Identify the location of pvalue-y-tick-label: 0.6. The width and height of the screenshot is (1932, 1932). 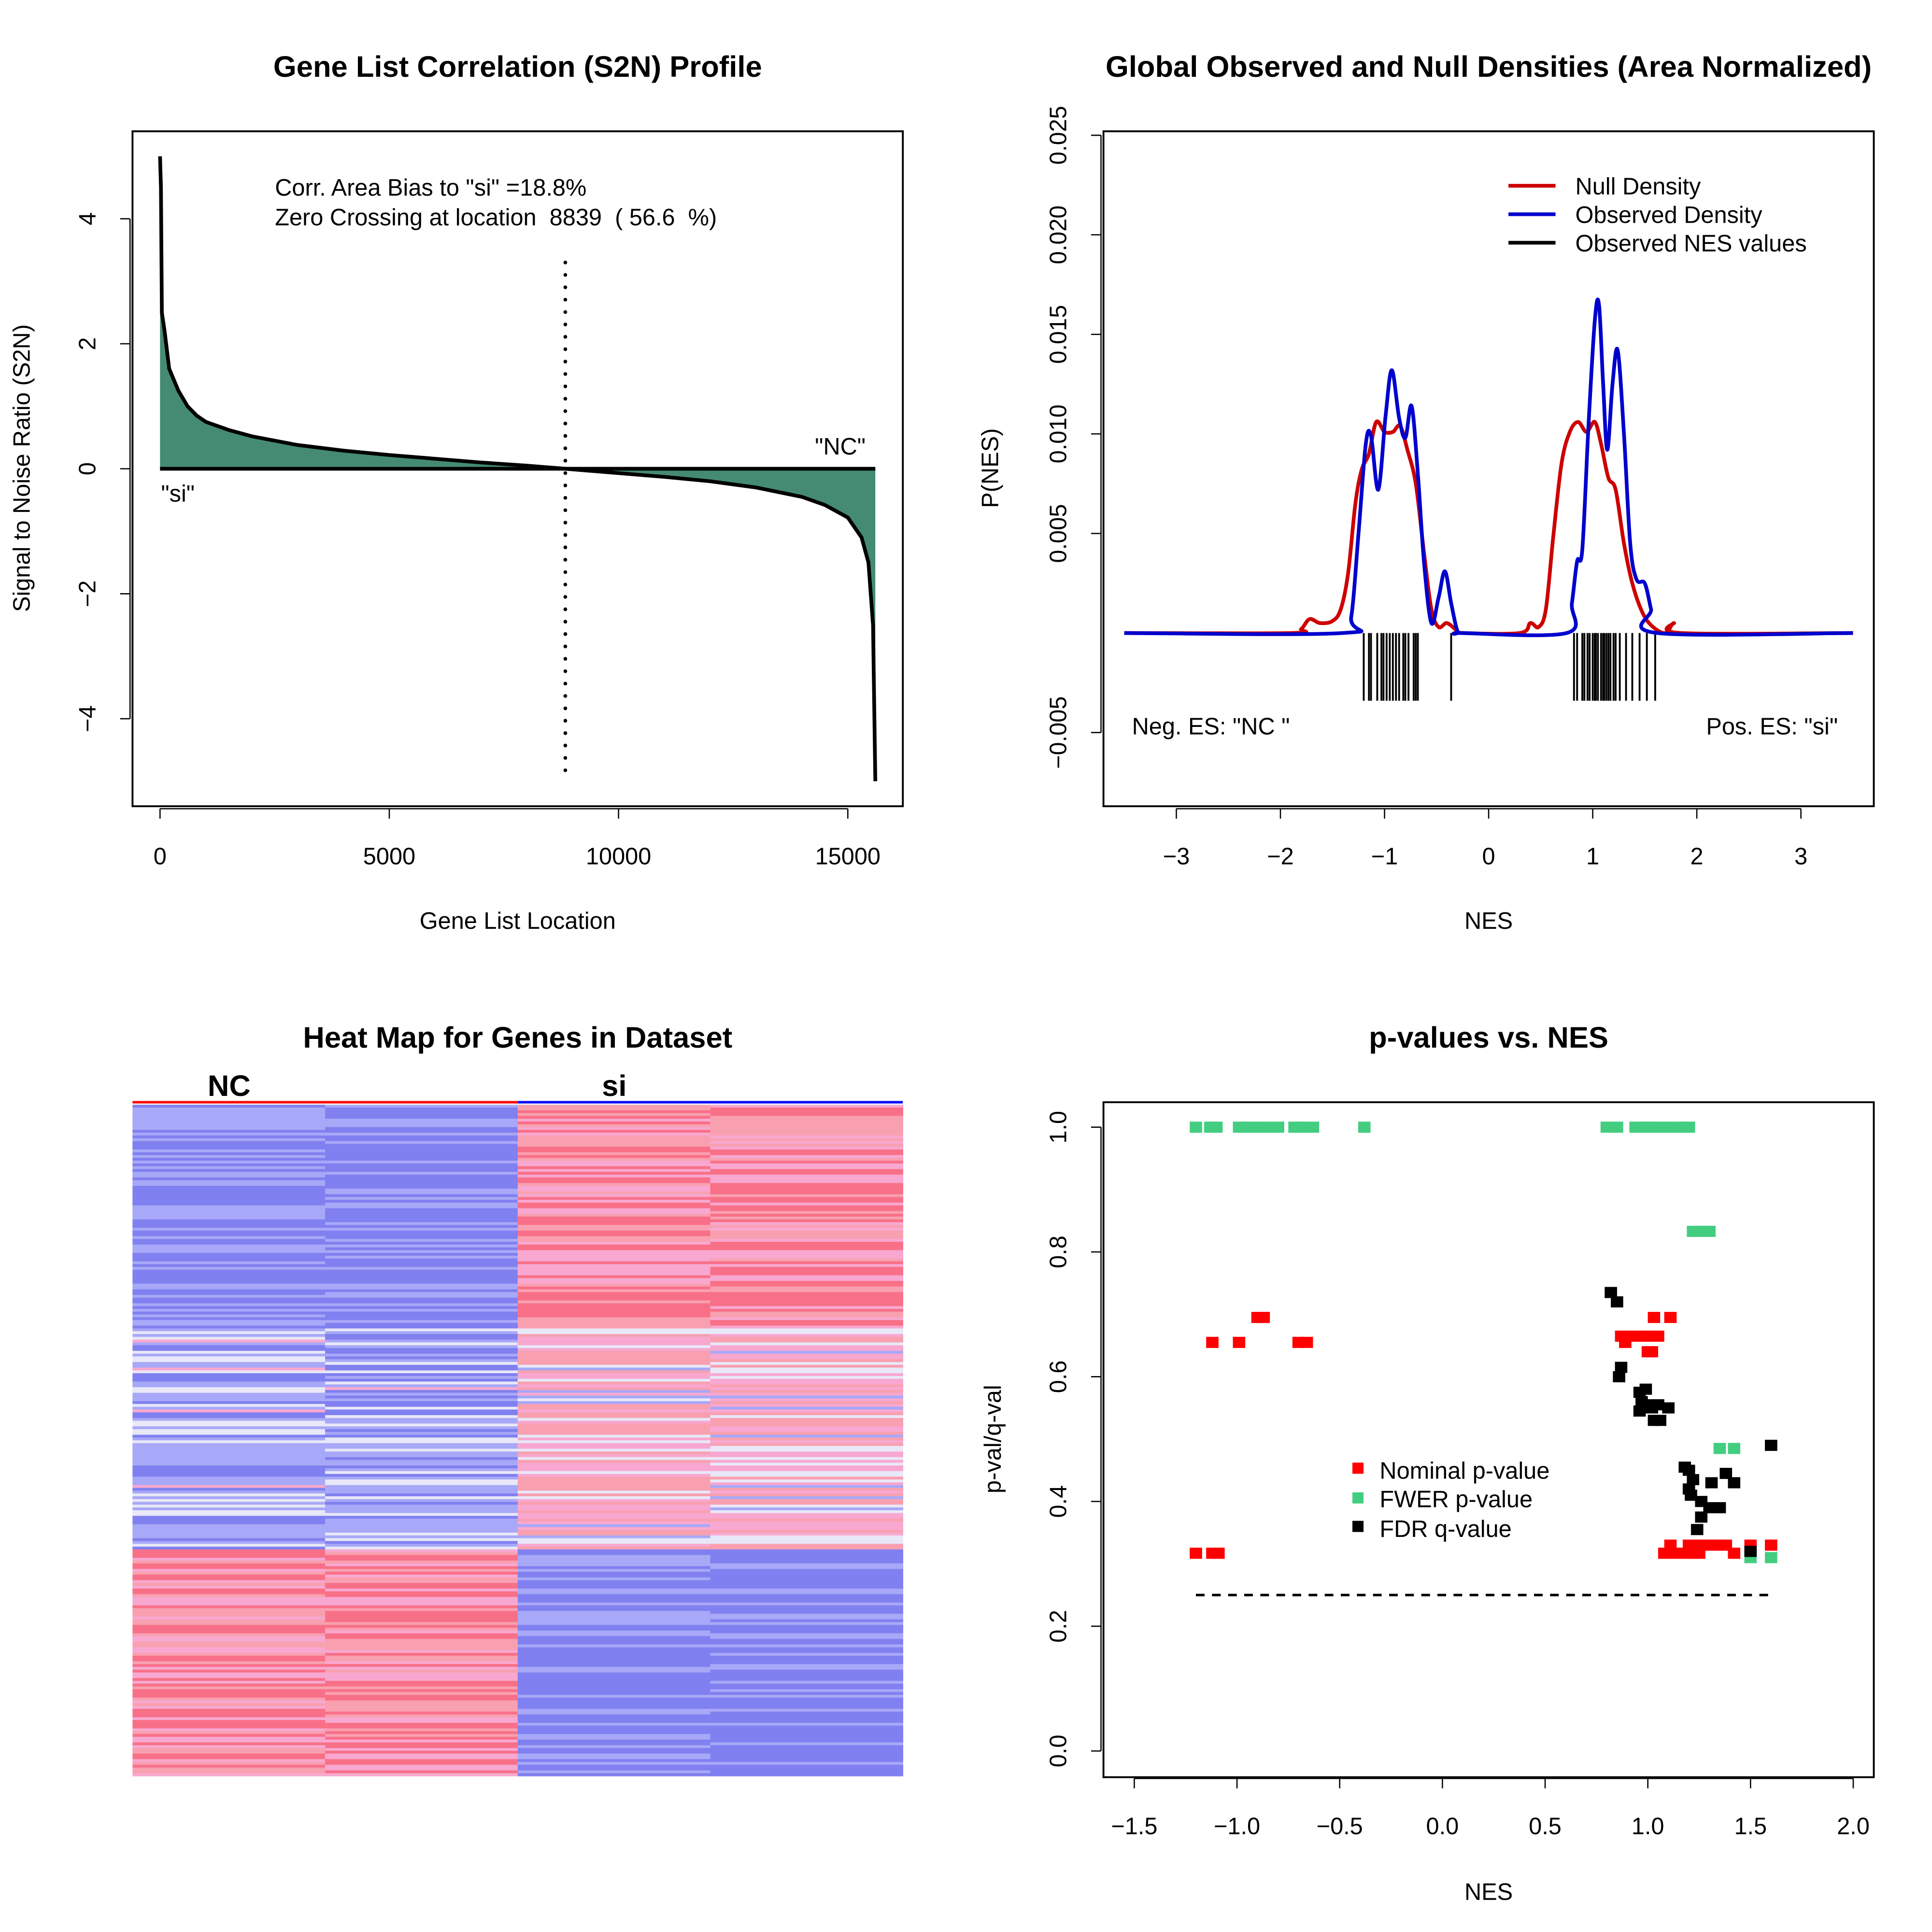
(1059, 1376).